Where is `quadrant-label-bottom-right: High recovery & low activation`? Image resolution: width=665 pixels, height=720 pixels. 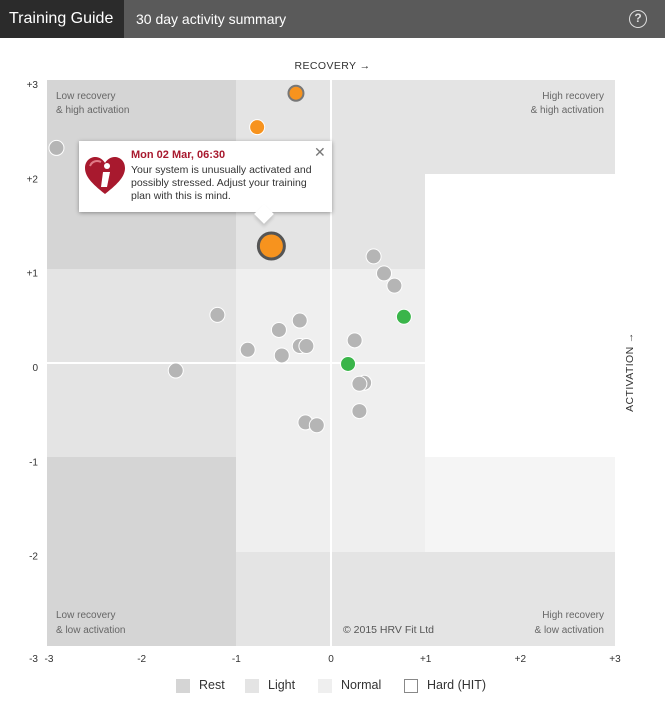
quadrant-label-bottom-right: High recovery & low activation is located at coordinates (569, 623).